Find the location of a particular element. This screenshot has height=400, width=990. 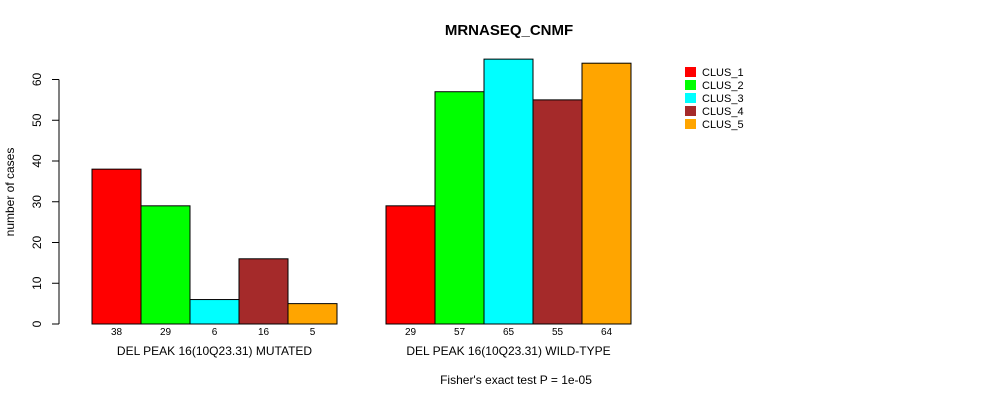

legend-label: CLUS_5 is located at coordinates (723, 125).